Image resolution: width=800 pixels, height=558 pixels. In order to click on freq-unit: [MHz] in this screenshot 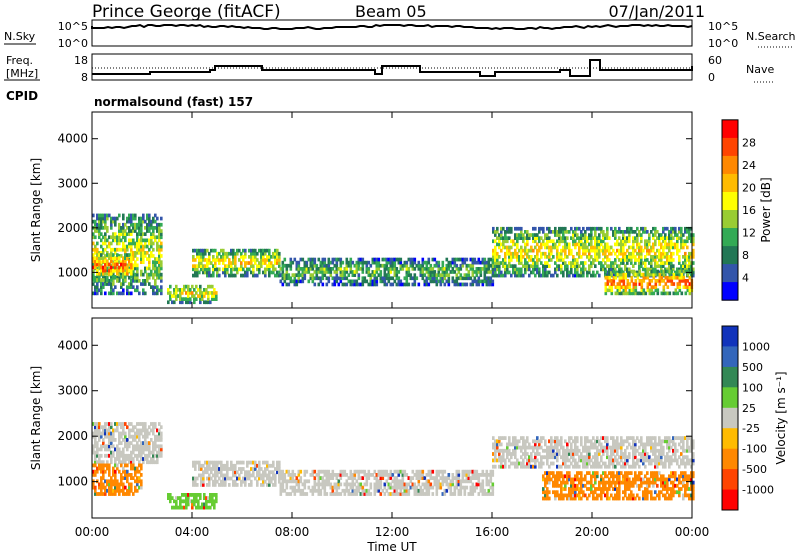, I will do `click(22, 73)`.